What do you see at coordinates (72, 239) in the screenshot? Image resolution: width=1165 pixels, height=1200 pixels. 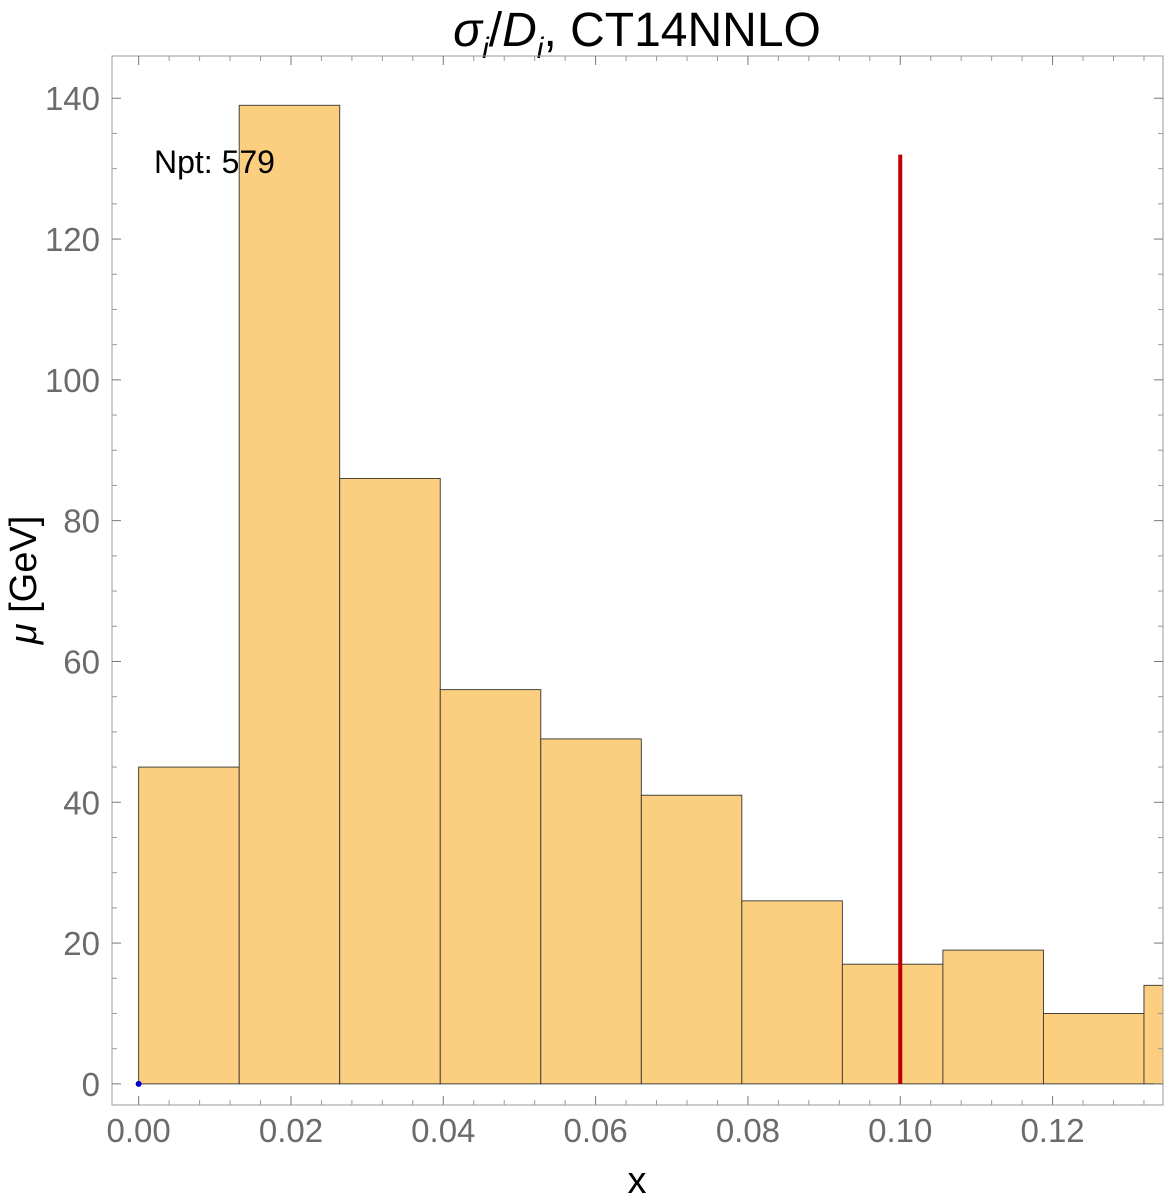 I see `y-tick-label: 120` at bounding box center [72, 239].